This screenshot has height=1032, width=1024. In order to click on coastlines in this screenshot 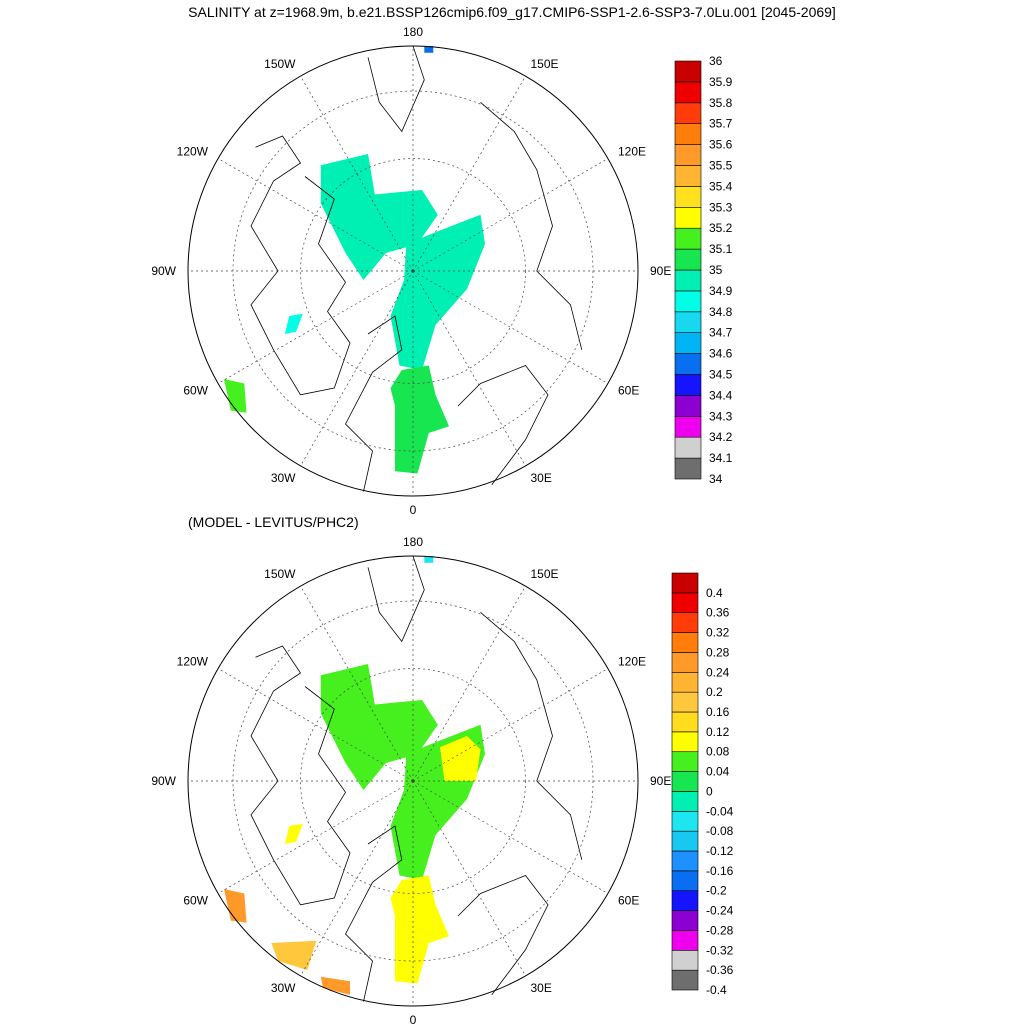, I will do `click(416, 268)`.